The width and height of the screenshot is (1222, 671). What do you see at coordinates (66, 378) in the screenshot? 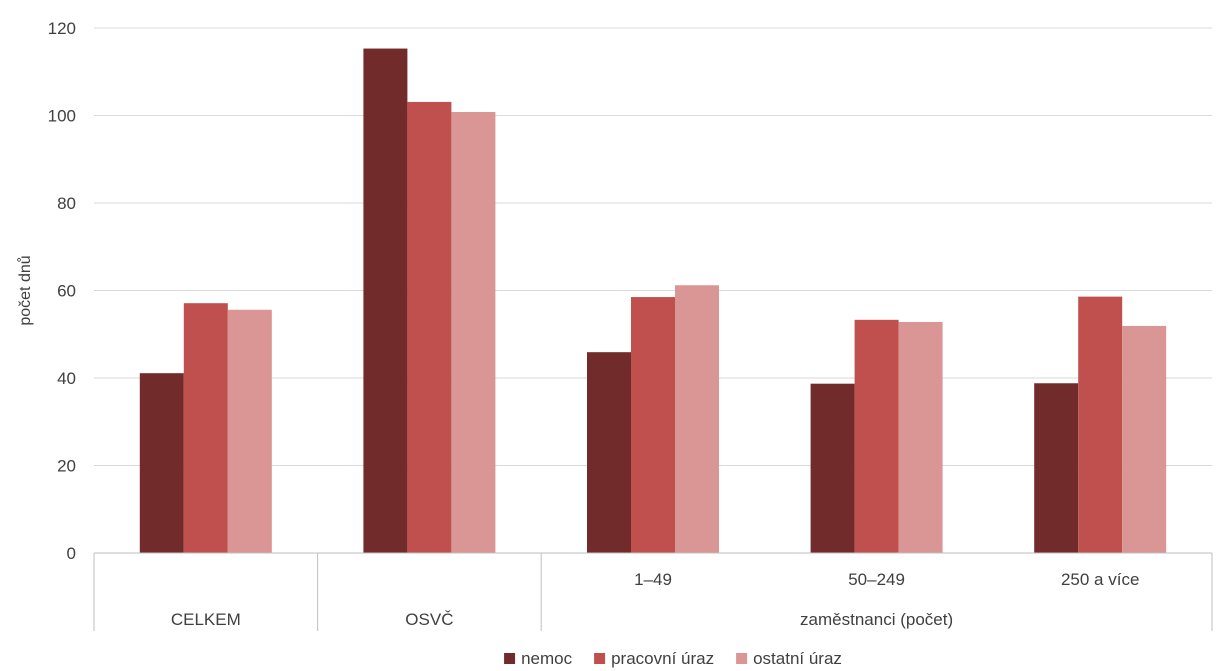
I see `y-tick-label: 40` at bounding box center [66, 378].